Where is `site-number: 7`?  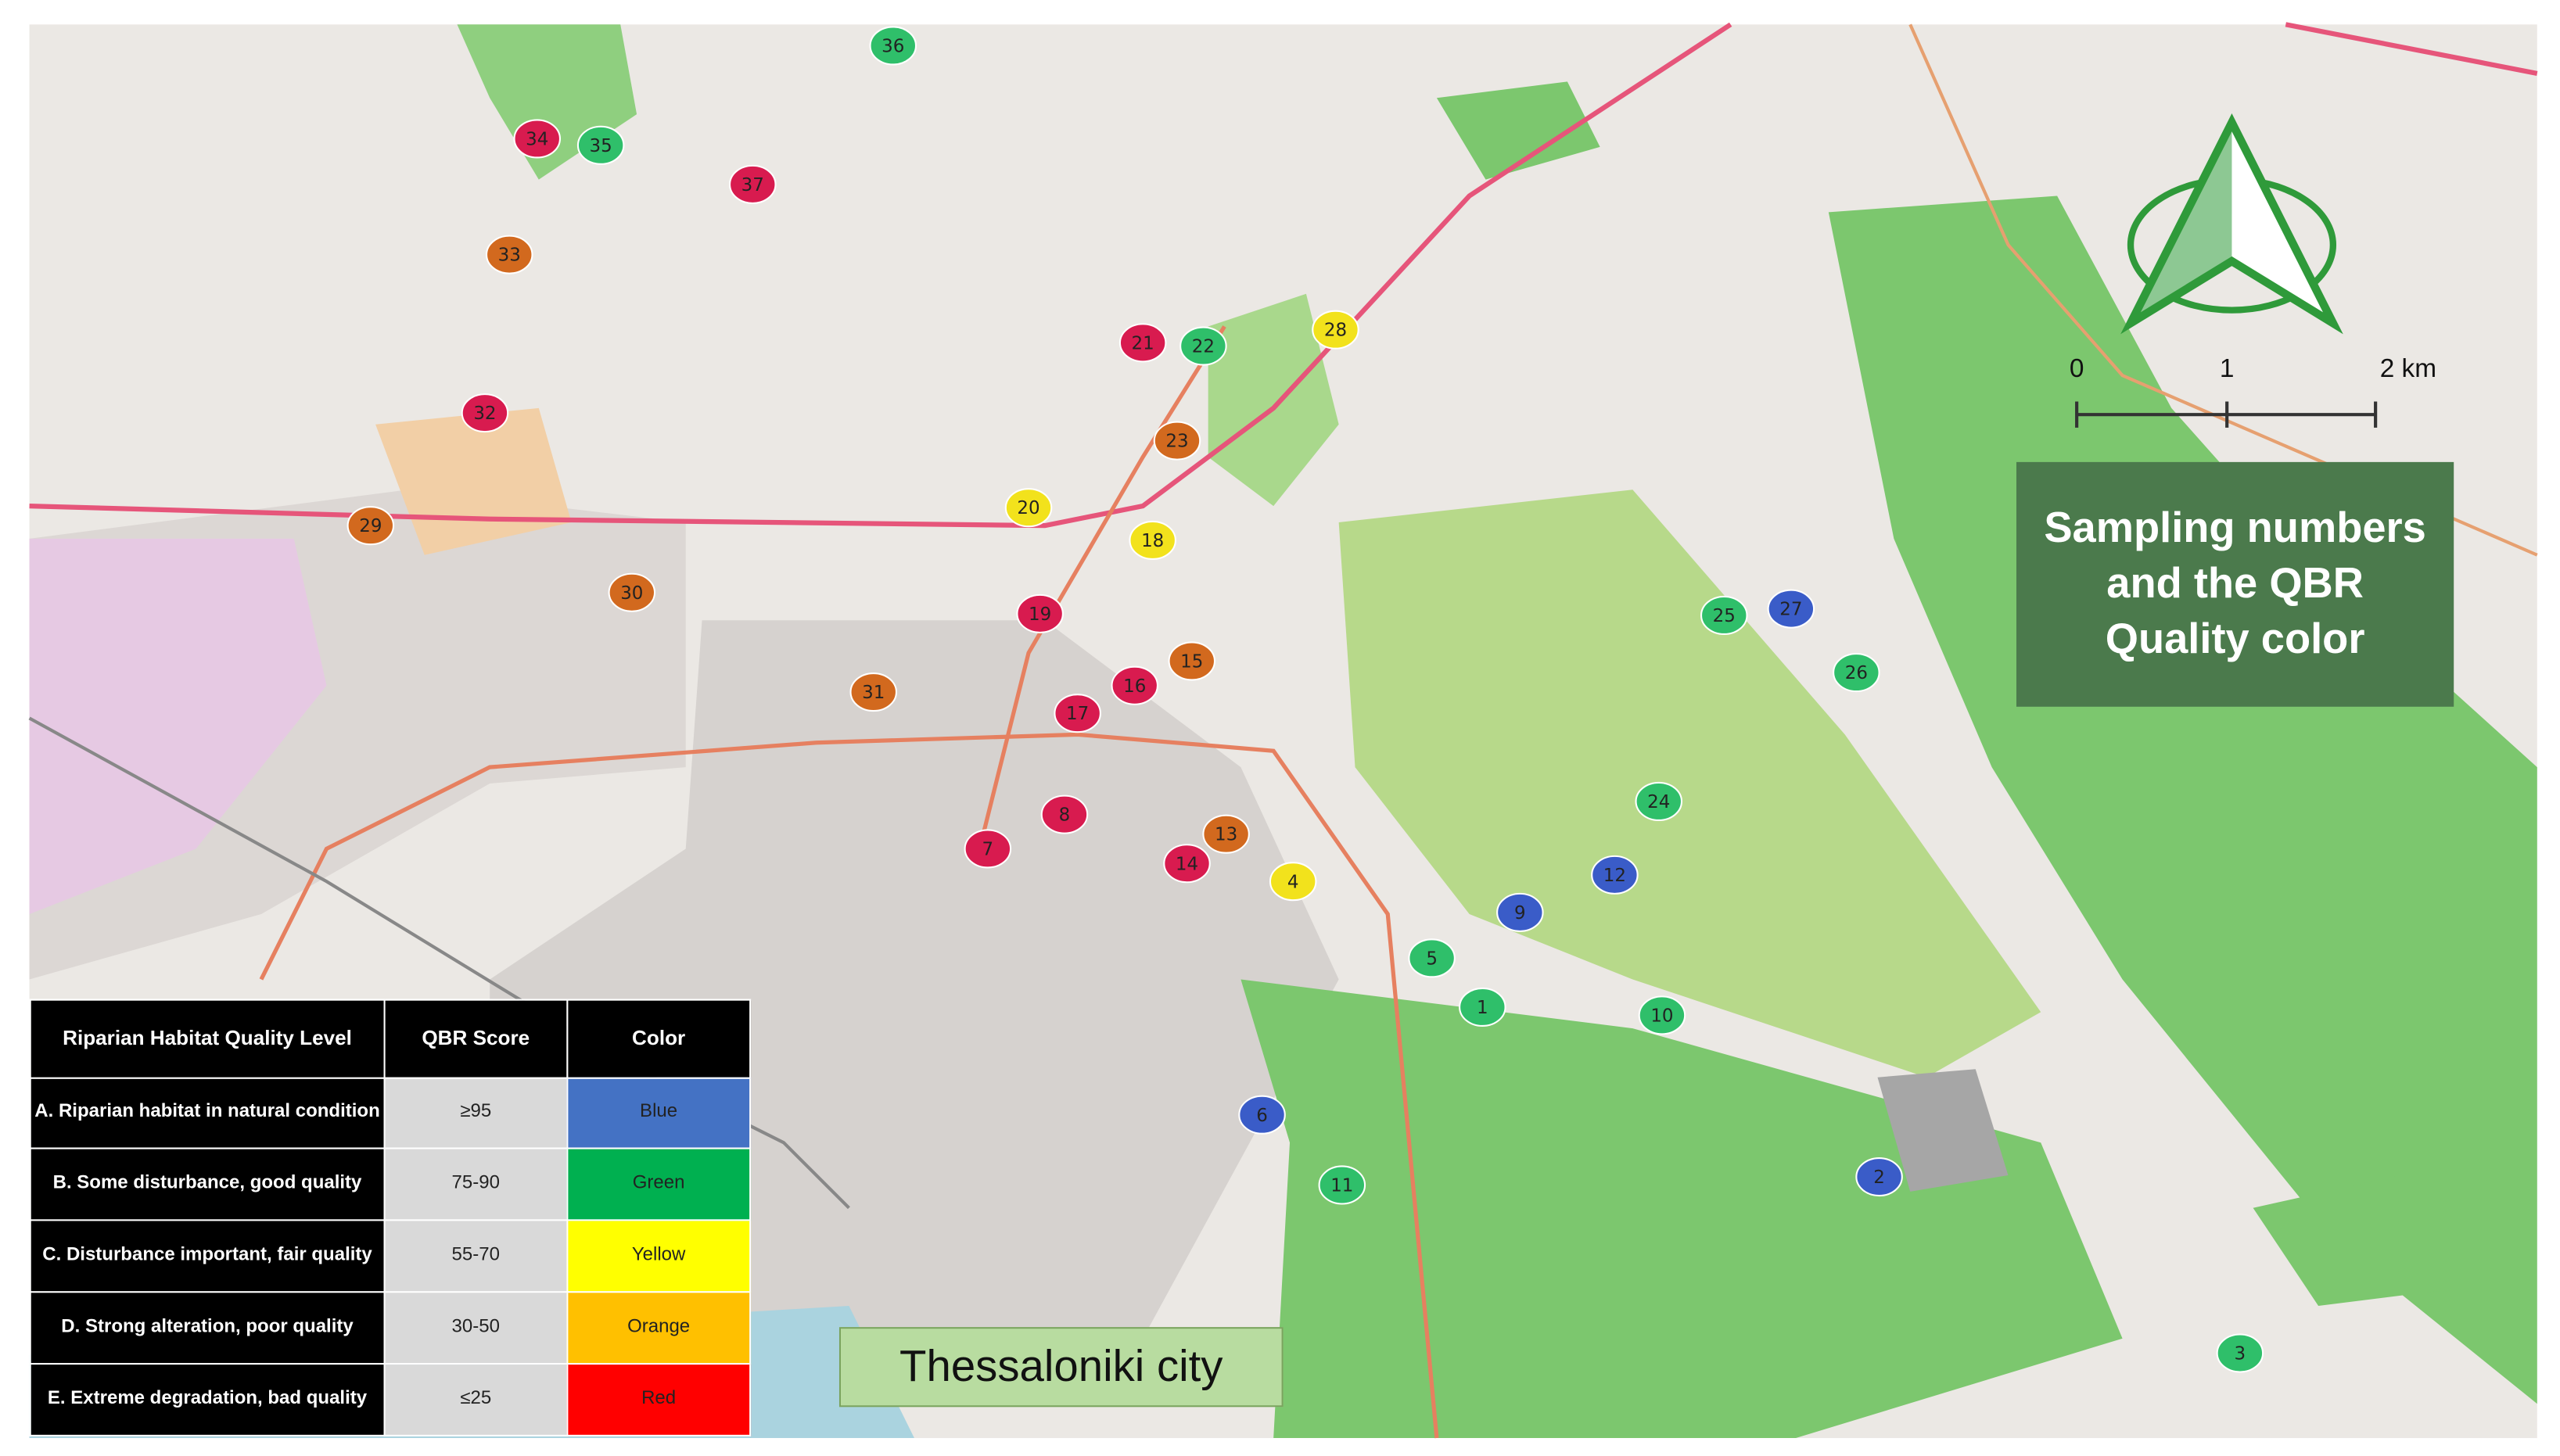
site-number: 7 is located at coordinates (988, 850).